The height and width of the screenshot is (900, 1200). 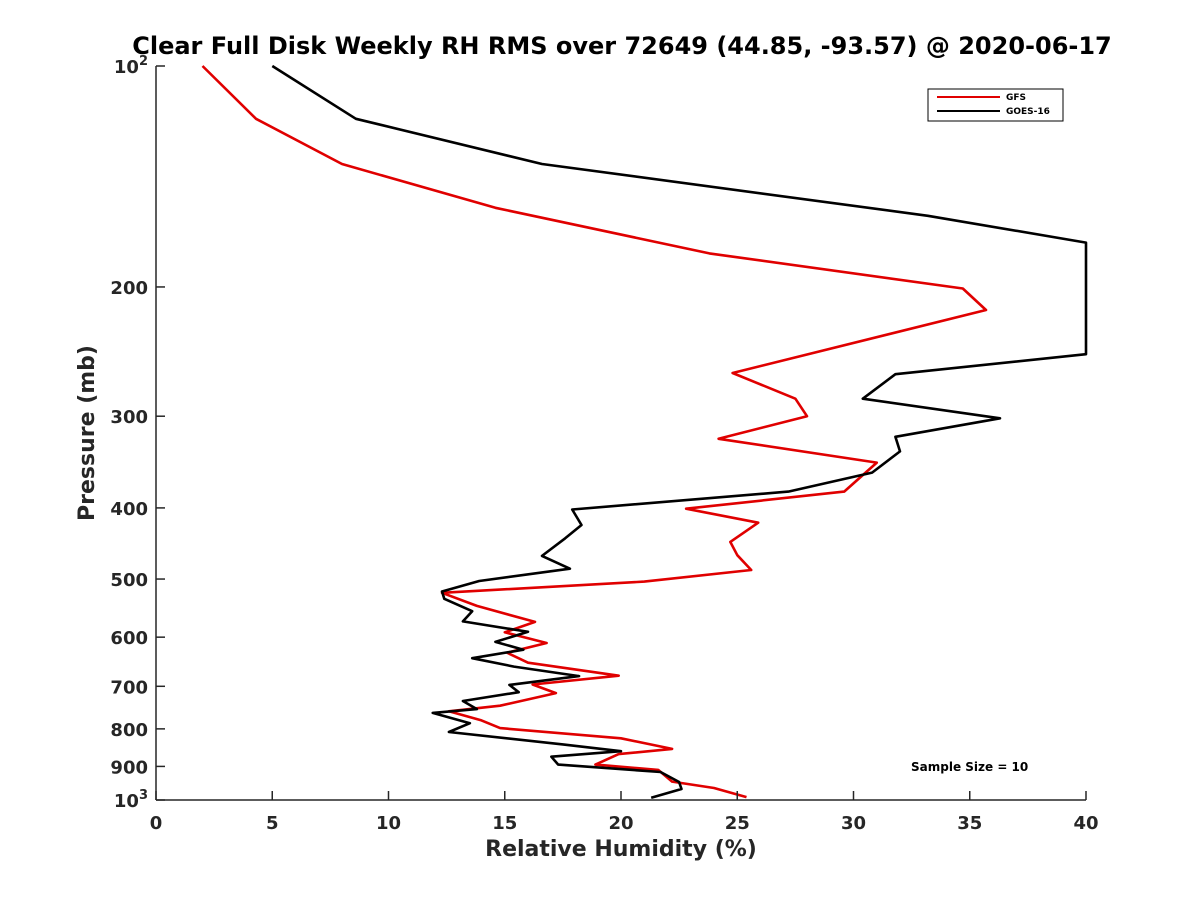 What do you see at coordinates (1028, 112) in the screenshot?
I see `legend-label-goes16: GOES-16` at bounding box center [1028, 112].